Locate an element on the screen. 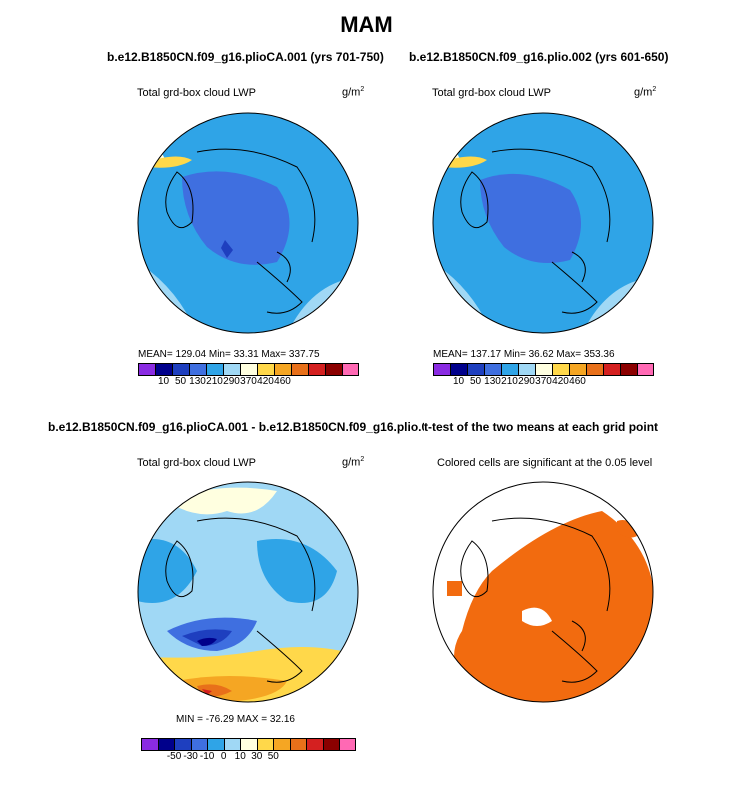  panel-3-subtitle: Total grd-box cloud LWP is located at coordinates (197, 463).